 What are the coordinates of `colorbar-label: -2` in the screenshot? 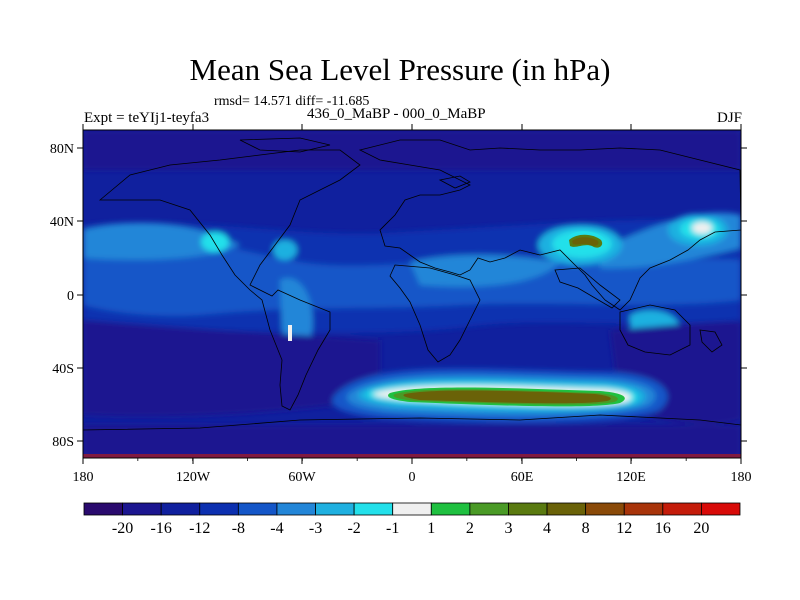 It's located at (353, 528).